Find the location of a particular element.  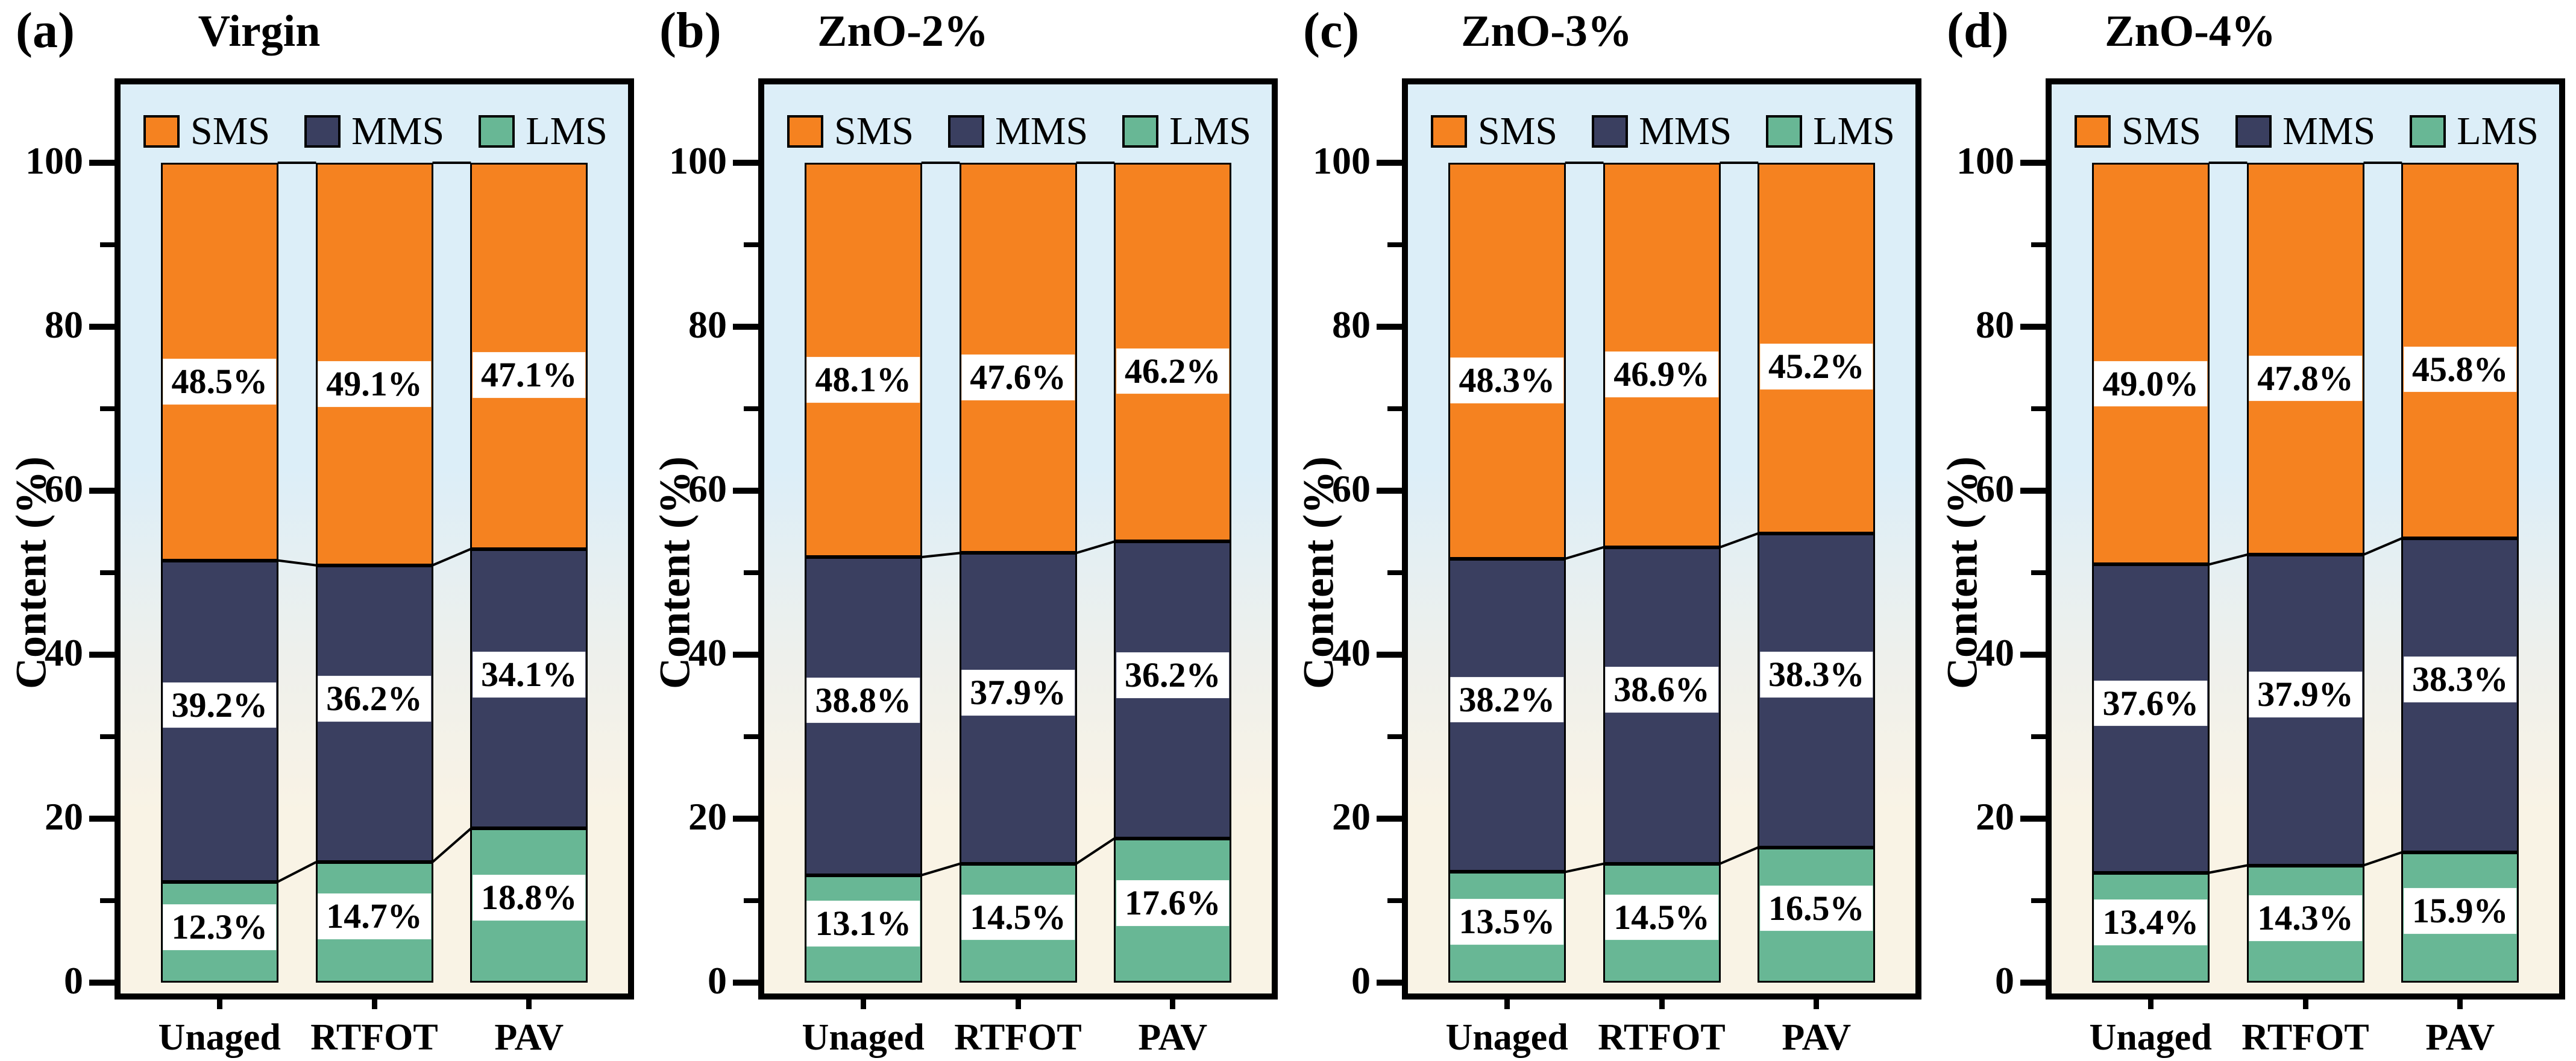

legend-label: MMS is located at coordinates (1042, 131).